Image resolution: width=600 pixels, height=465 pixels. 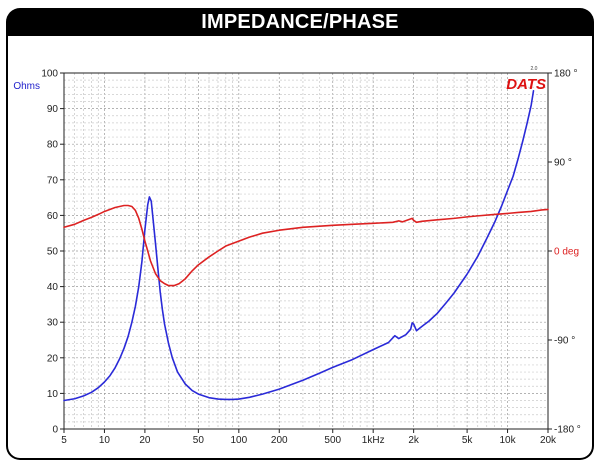 What do you see at coordinates (53, 287) in the screenshot?
I see `y-left-tick-label: 40` at bounding box center [53, 287].